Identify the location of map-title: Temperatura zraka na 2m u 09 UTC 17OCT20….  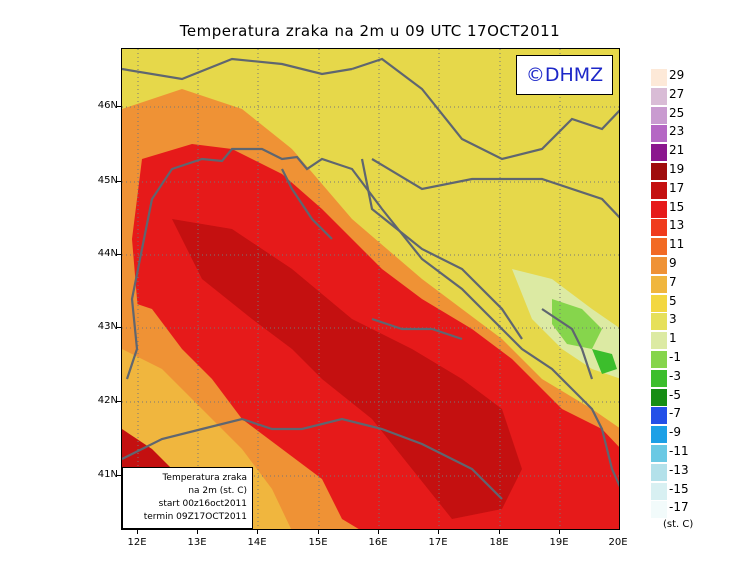
(370, 31).